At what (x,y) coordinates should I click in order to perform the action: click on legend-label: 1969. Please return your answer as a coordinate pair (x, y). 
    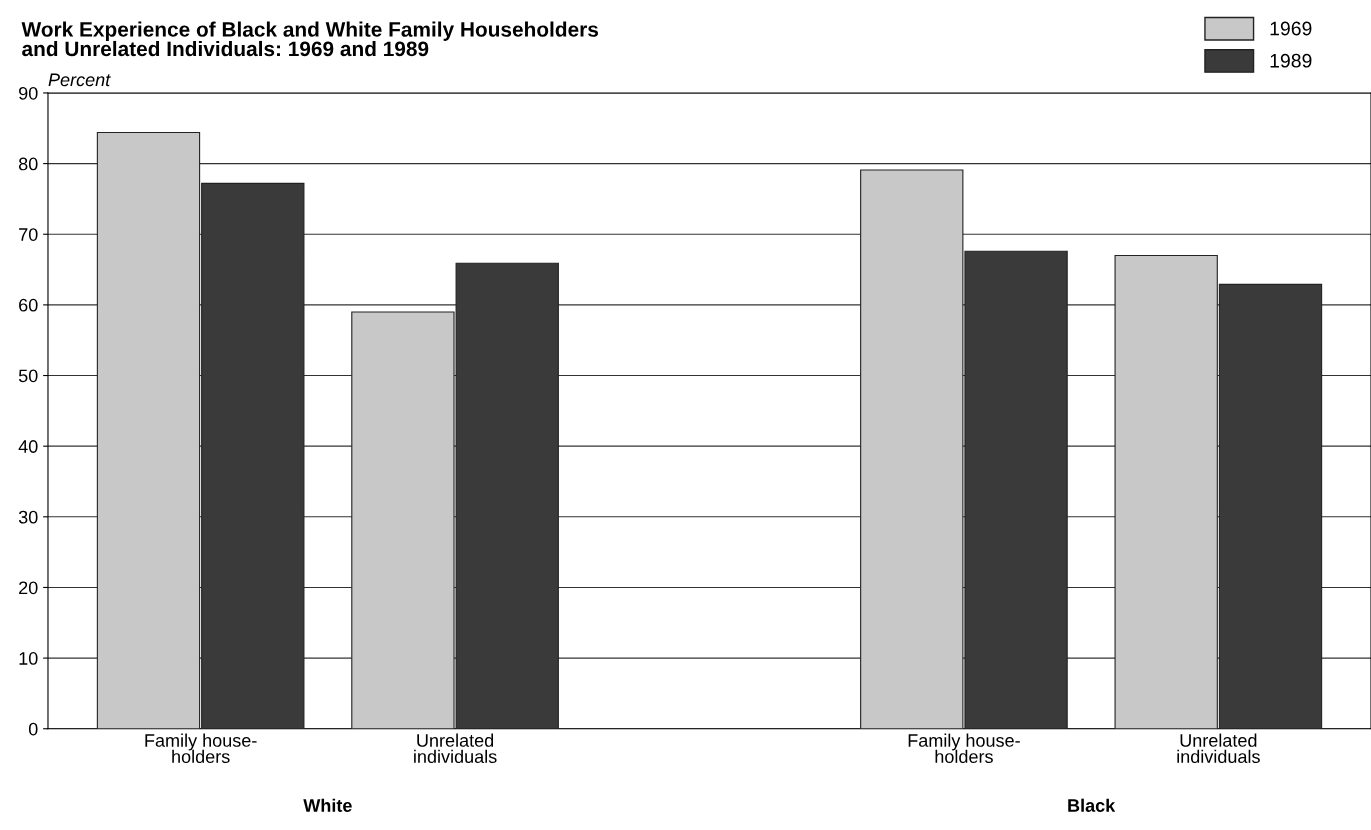
    Looking at the image, I should click on (1291, 28).